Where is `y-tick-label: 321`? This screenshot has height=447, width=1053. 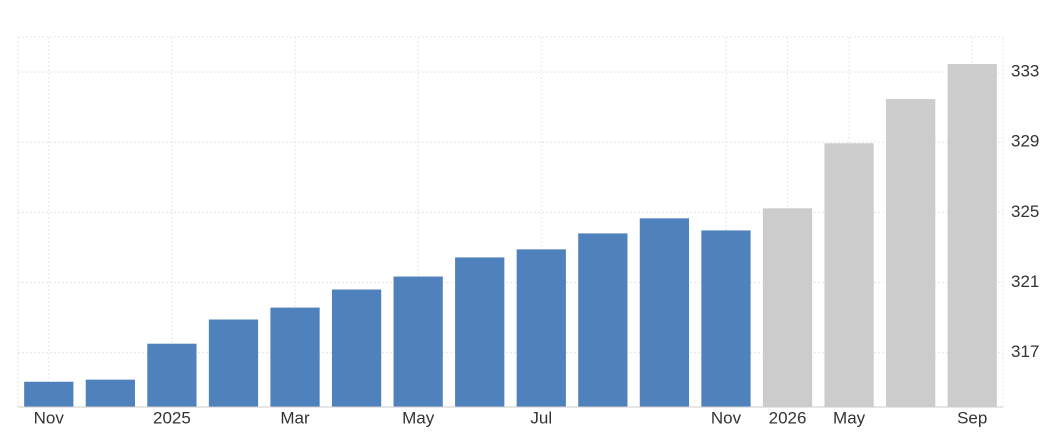
y-tick-label: 321 is located at coordinates (1025, 281).